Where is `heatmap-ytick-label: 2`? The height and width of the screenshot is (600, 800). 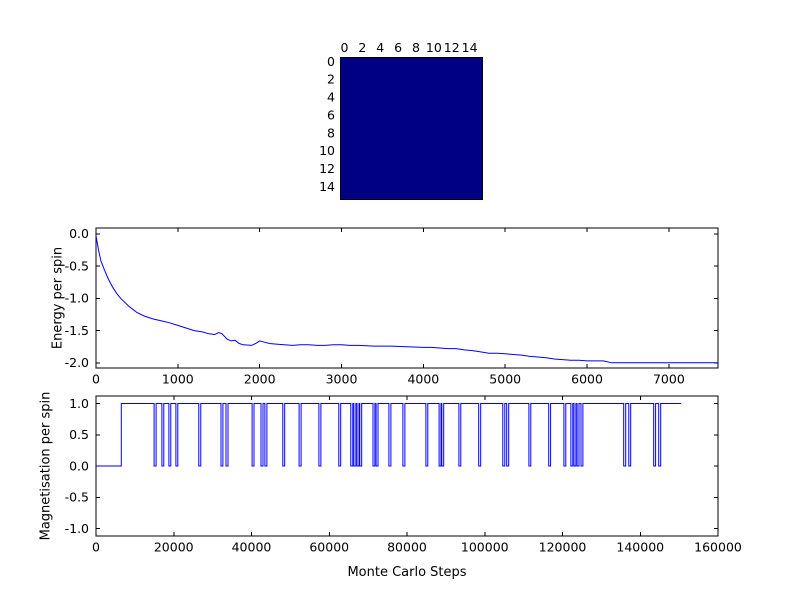
heatmap-ytick-label: 2 is located at coordinates (331, 79).